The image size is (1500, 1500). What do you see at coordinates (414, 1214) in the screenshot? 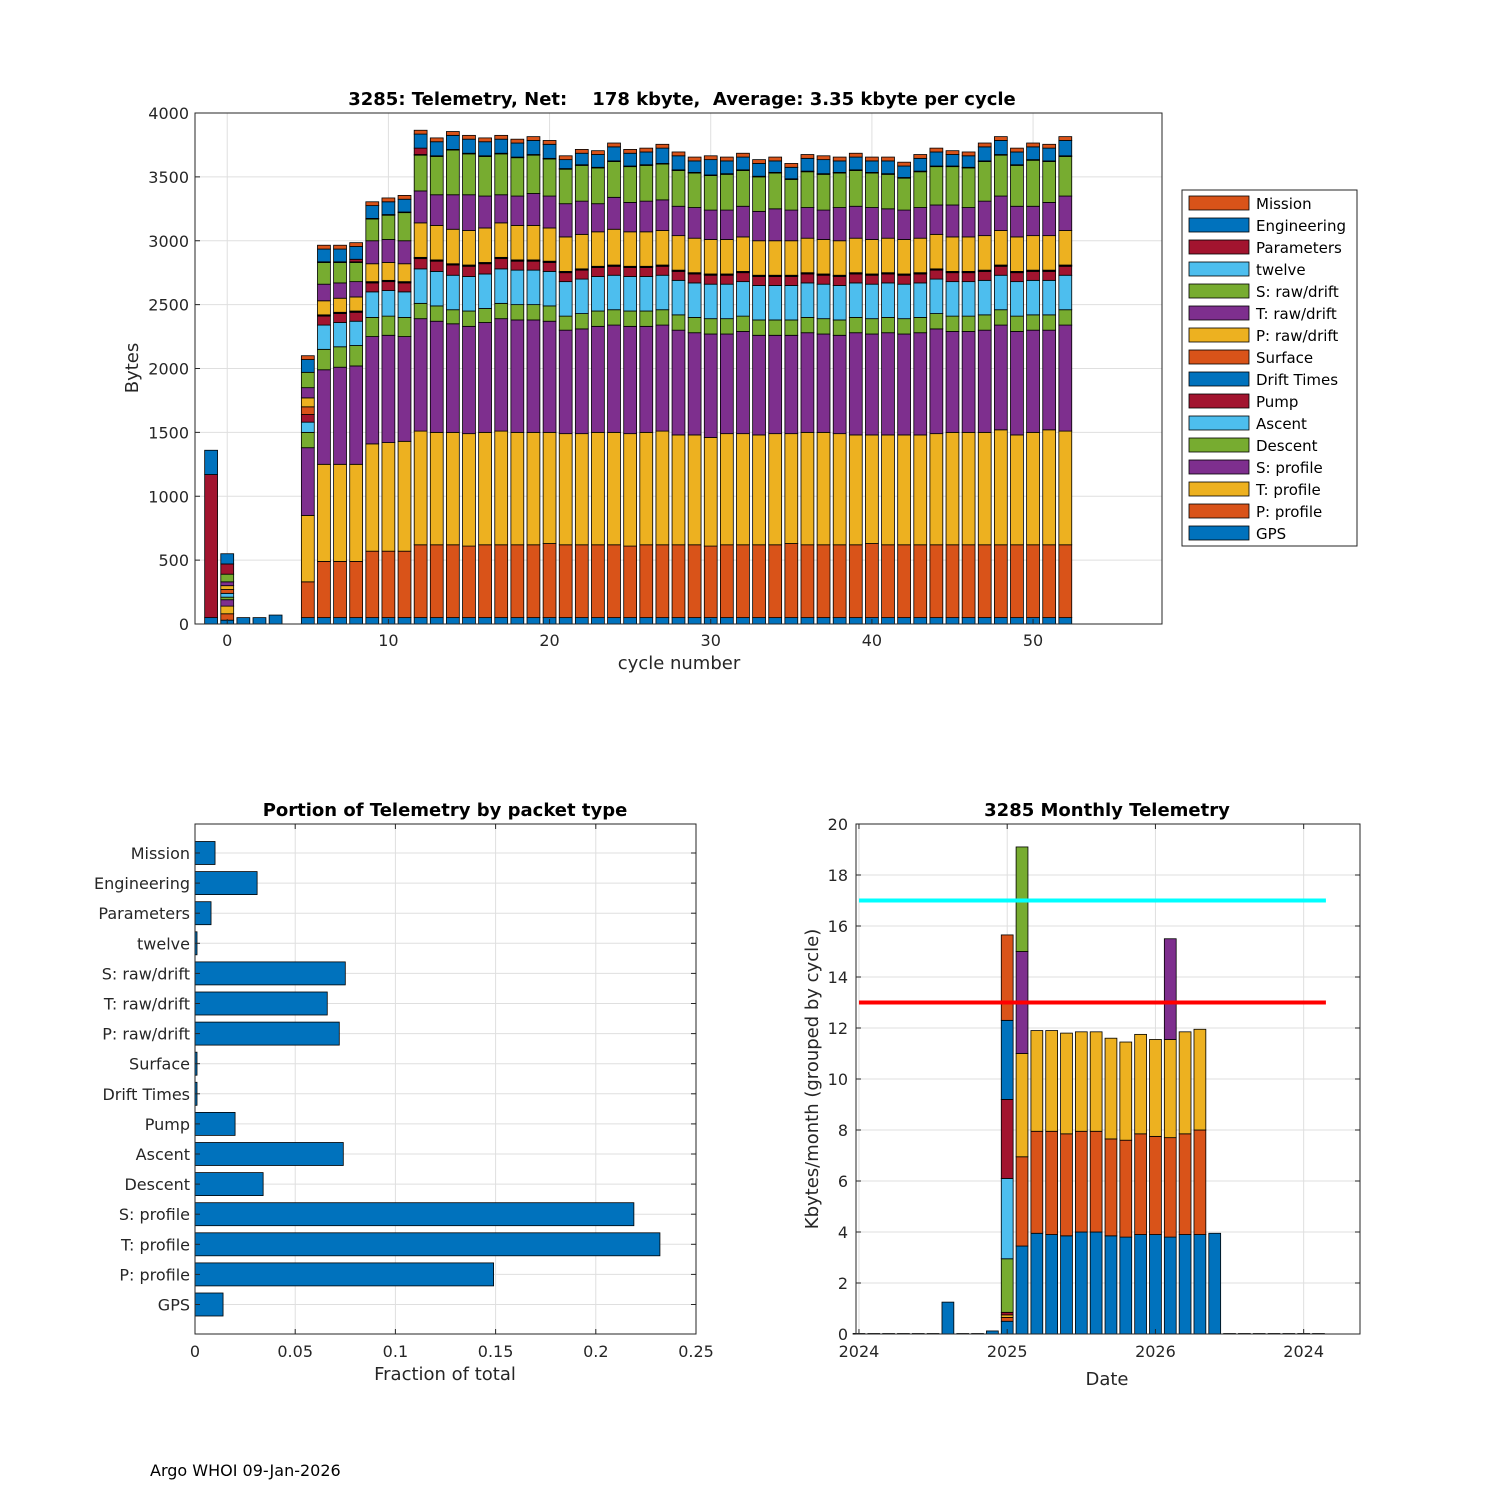
I see `bar-s-profile` at bounding box center [414, 1214].